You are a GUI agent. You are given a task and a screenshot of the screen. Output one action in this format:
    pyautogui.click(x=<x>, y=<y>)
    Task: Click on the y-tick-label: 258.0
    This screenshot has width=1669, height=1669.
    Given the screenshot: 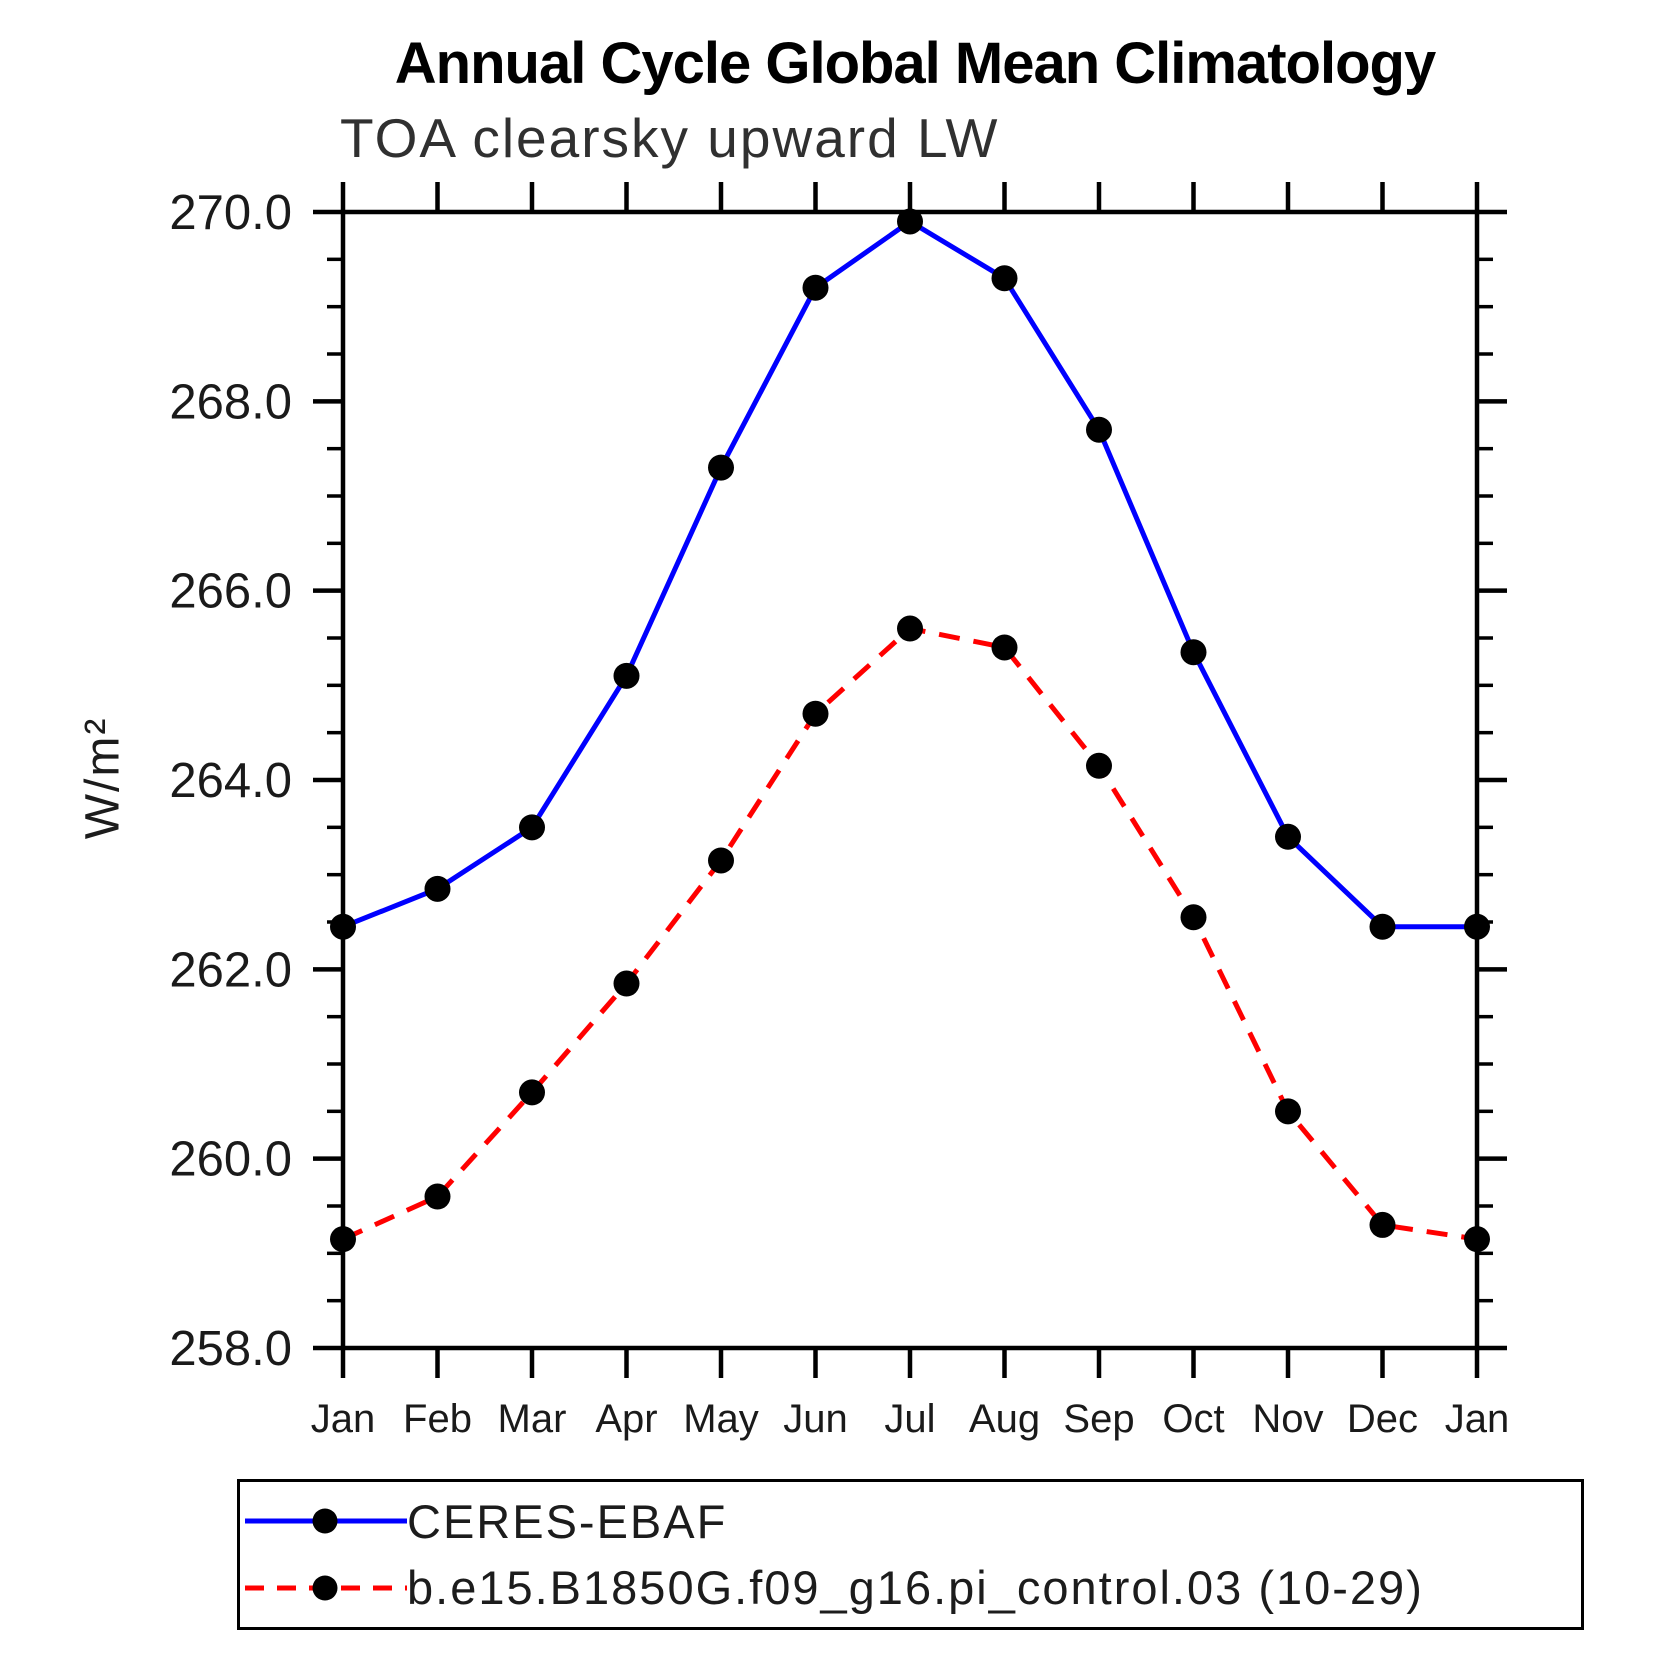 What is the action you would take?
    pyautogui.click(x=230, y=1349)
    